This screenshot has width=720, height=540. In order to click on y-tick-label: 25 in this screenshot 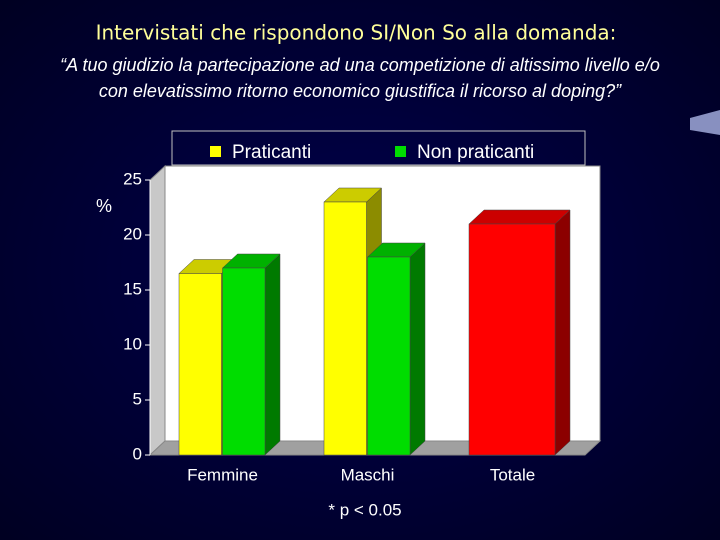, I will do `click(132, 178)`.